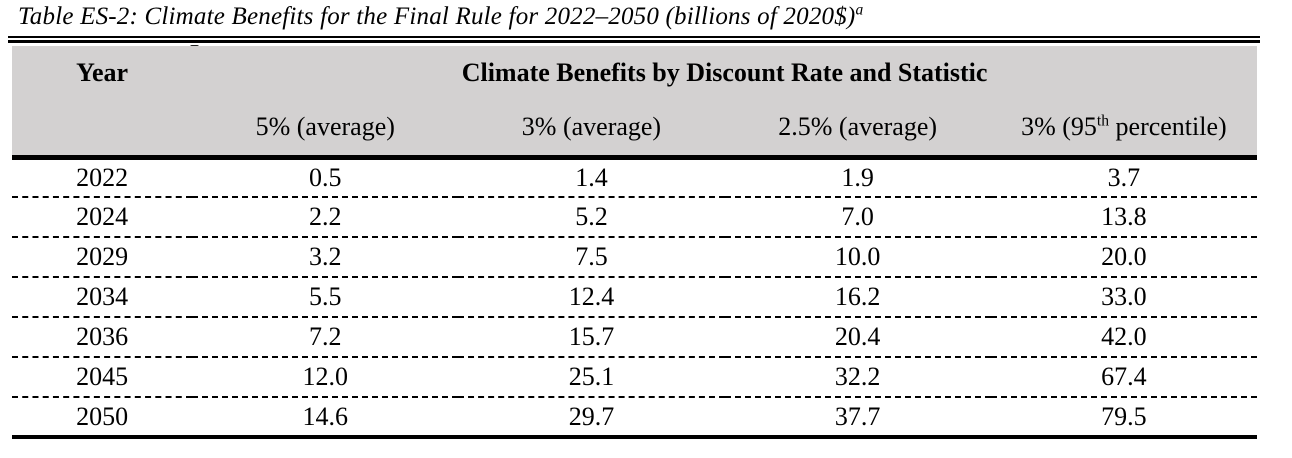  Describe the element at coordinates (634, 39) in the screenshot. I see `title-double-rule` at that location.